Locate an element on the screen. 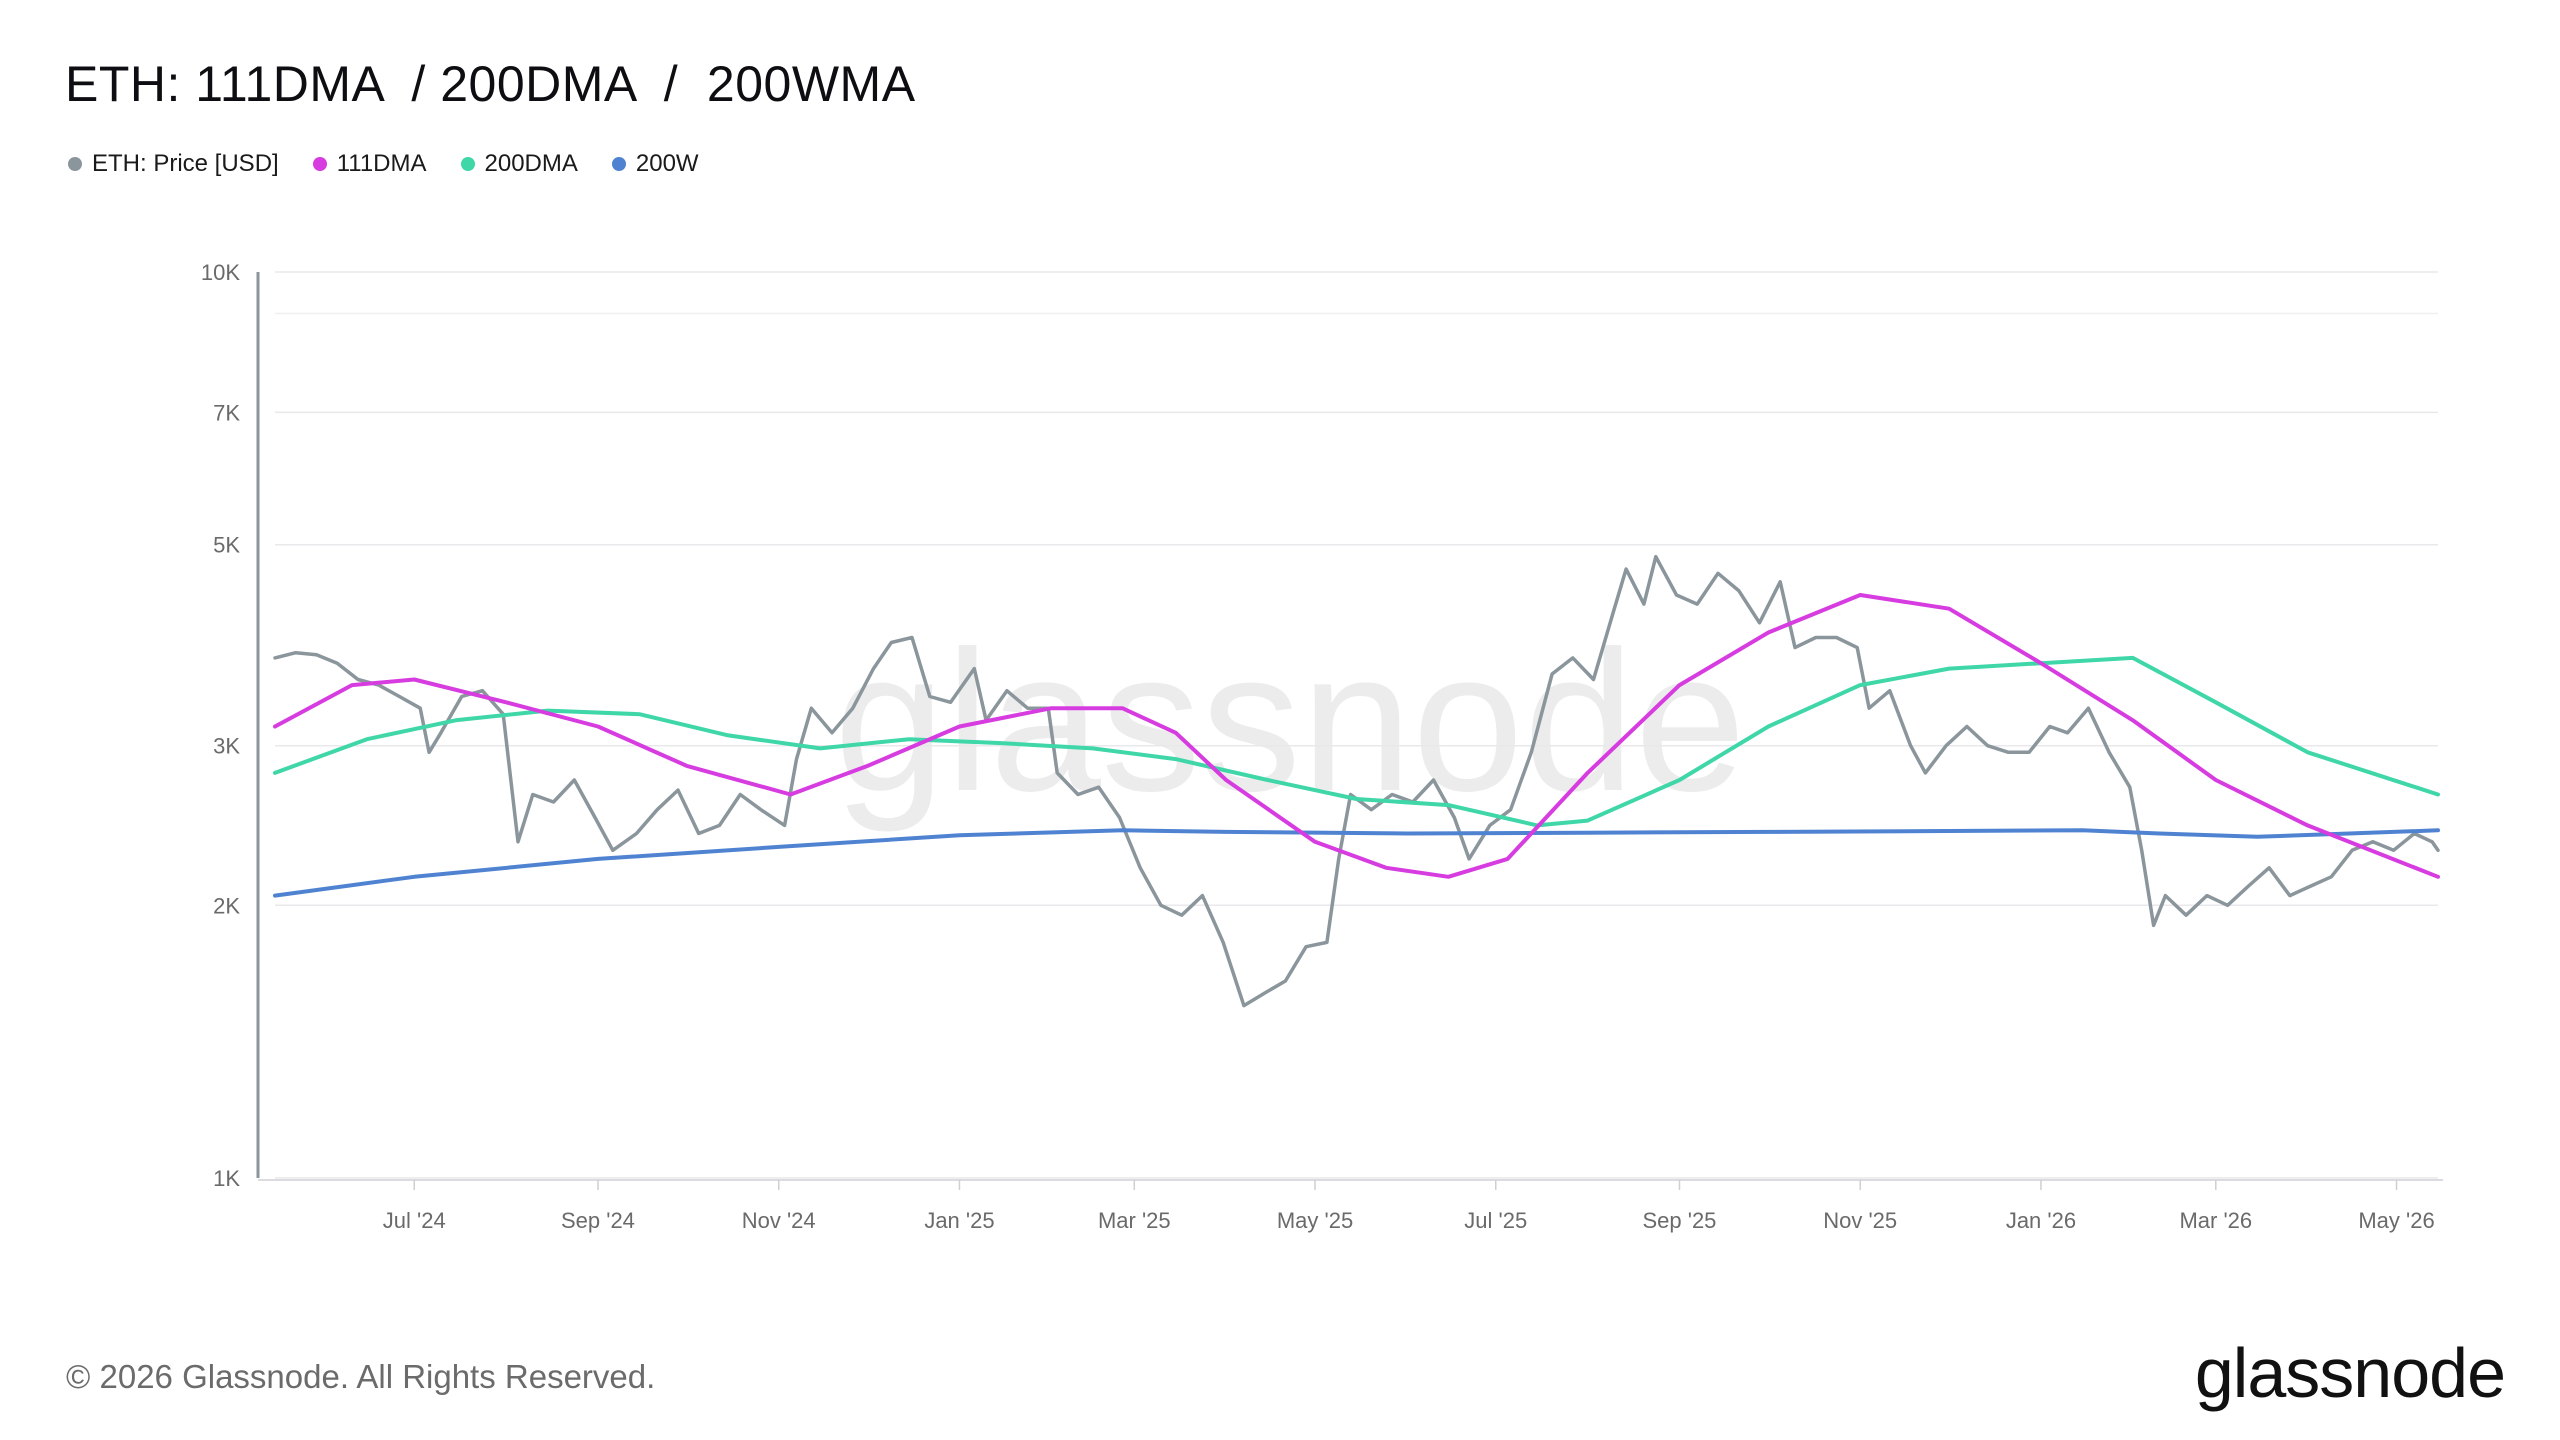  brand-logo: glassnode is located at coordinates (2350, 1373).